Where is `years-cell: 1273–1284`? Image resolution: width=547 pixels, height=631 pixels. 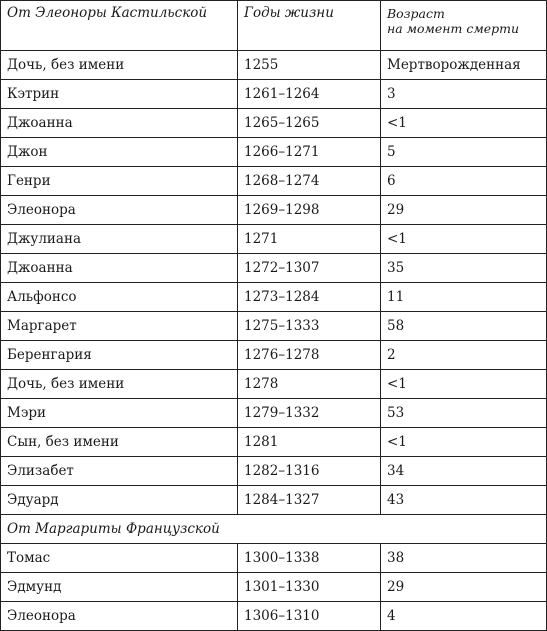
years-cell: 1273–1284 is located at coordinates (309, 297).